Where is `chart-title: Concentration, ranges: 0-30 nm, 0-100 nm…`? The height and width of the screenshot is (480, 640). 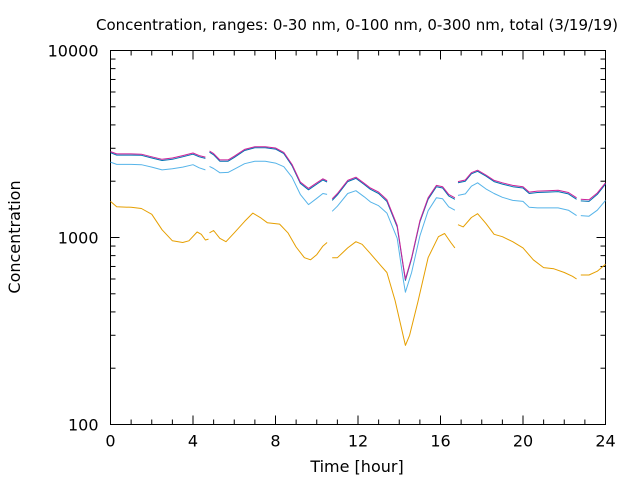 chart-title: Concentration, ranges: 0-30 nm, 0-100 nm… is located at coordinates (357, 25).